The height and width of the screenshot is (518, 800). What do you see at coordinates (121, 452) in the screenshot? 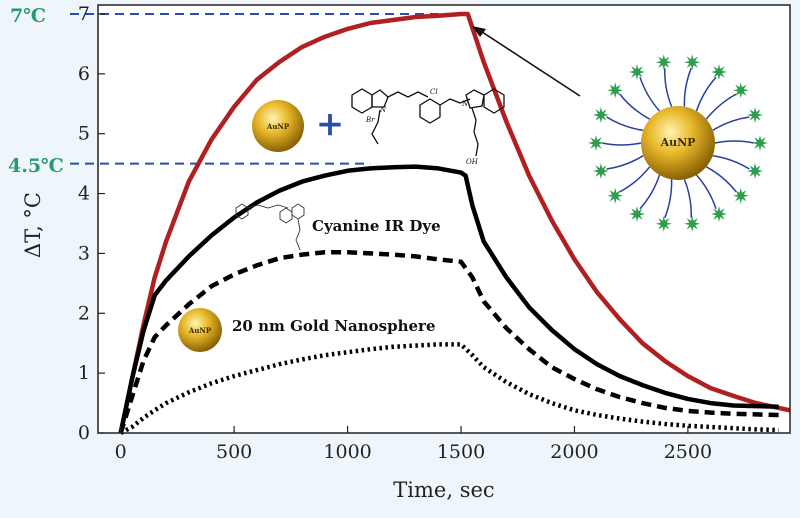
I see `x-tick-label: 0` at bounding box center [121, 452].